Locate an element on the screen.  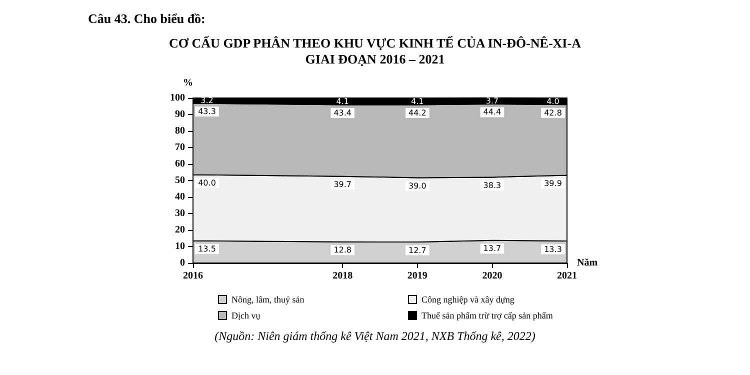
x-tick-label: 2020 is located at coordinates (492, 276).